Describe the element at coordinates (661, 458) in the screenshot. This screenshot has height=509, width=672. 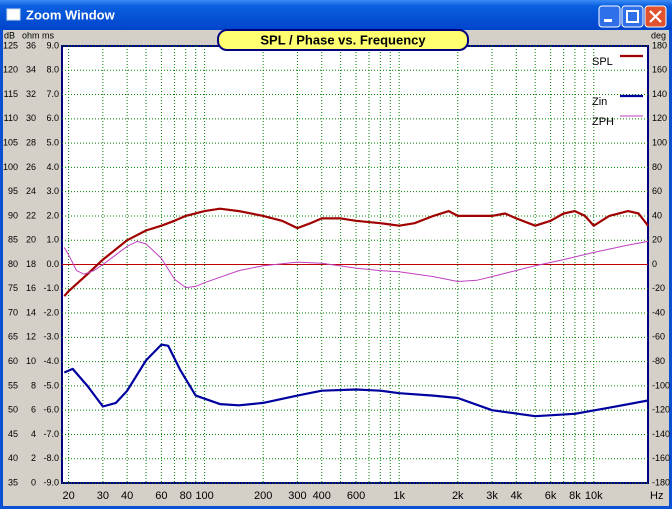
I see `y2-tick-label: -160` at that location.